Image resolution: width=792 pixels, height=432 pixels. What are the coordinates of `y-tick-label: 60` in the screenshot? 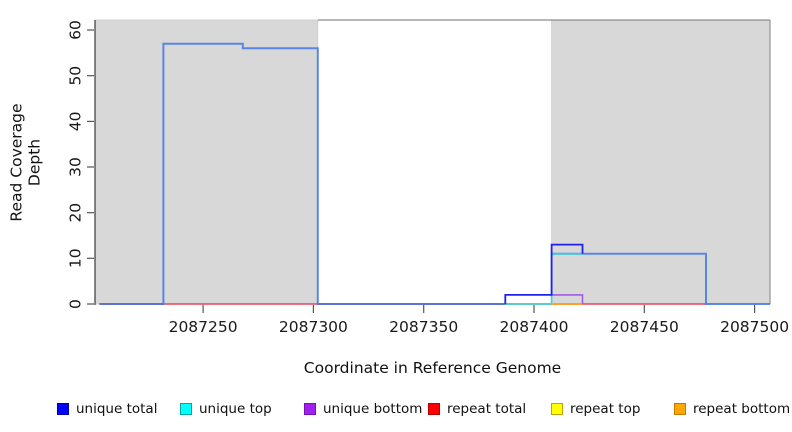 It's located at (76, 30).